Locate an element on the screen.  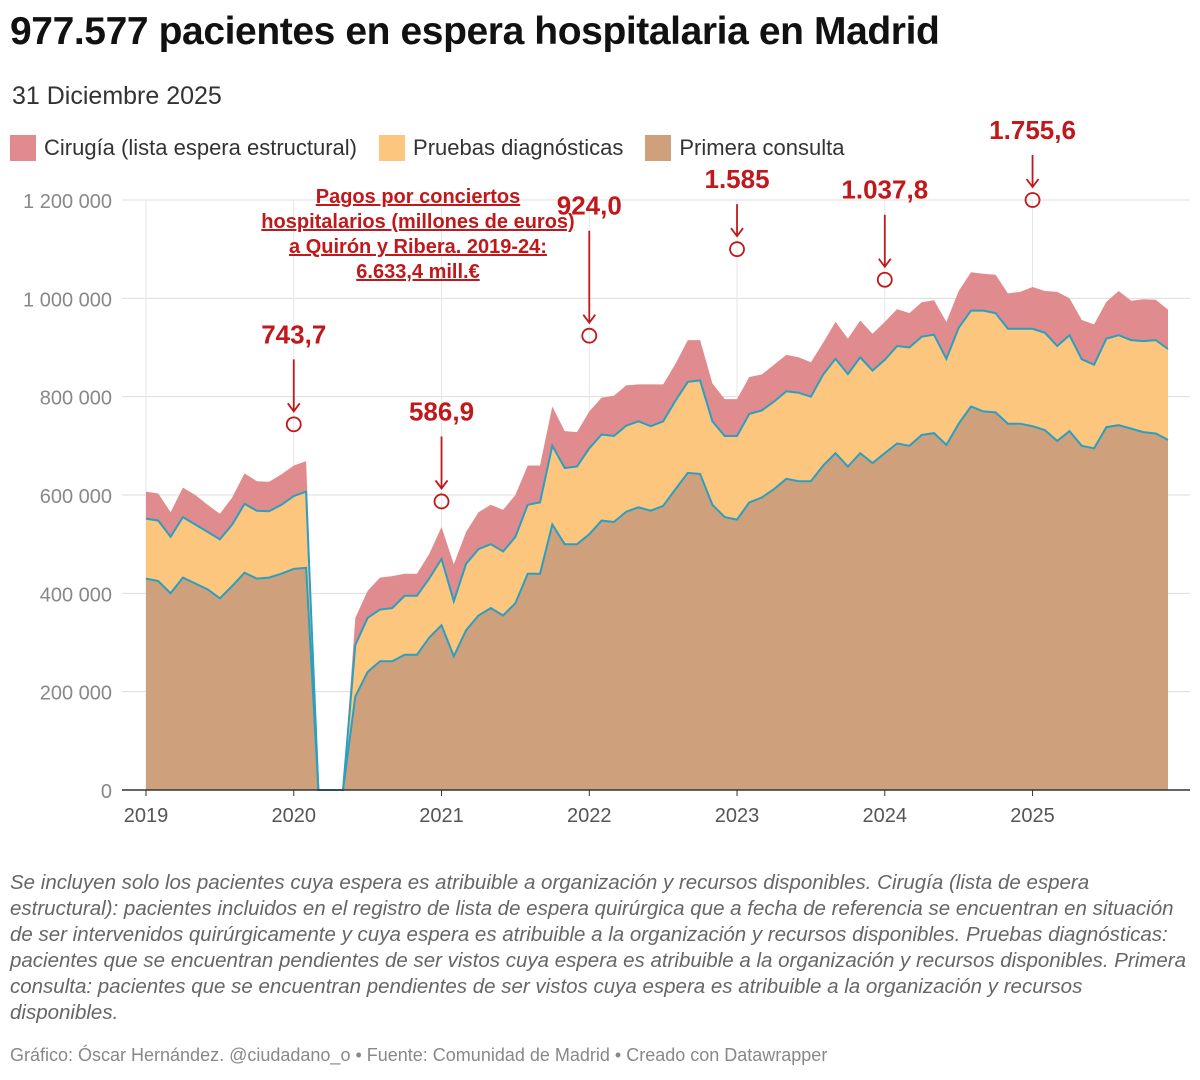
annotation-note-line: Pagos por conciertos is located at coordinates (418, 197).